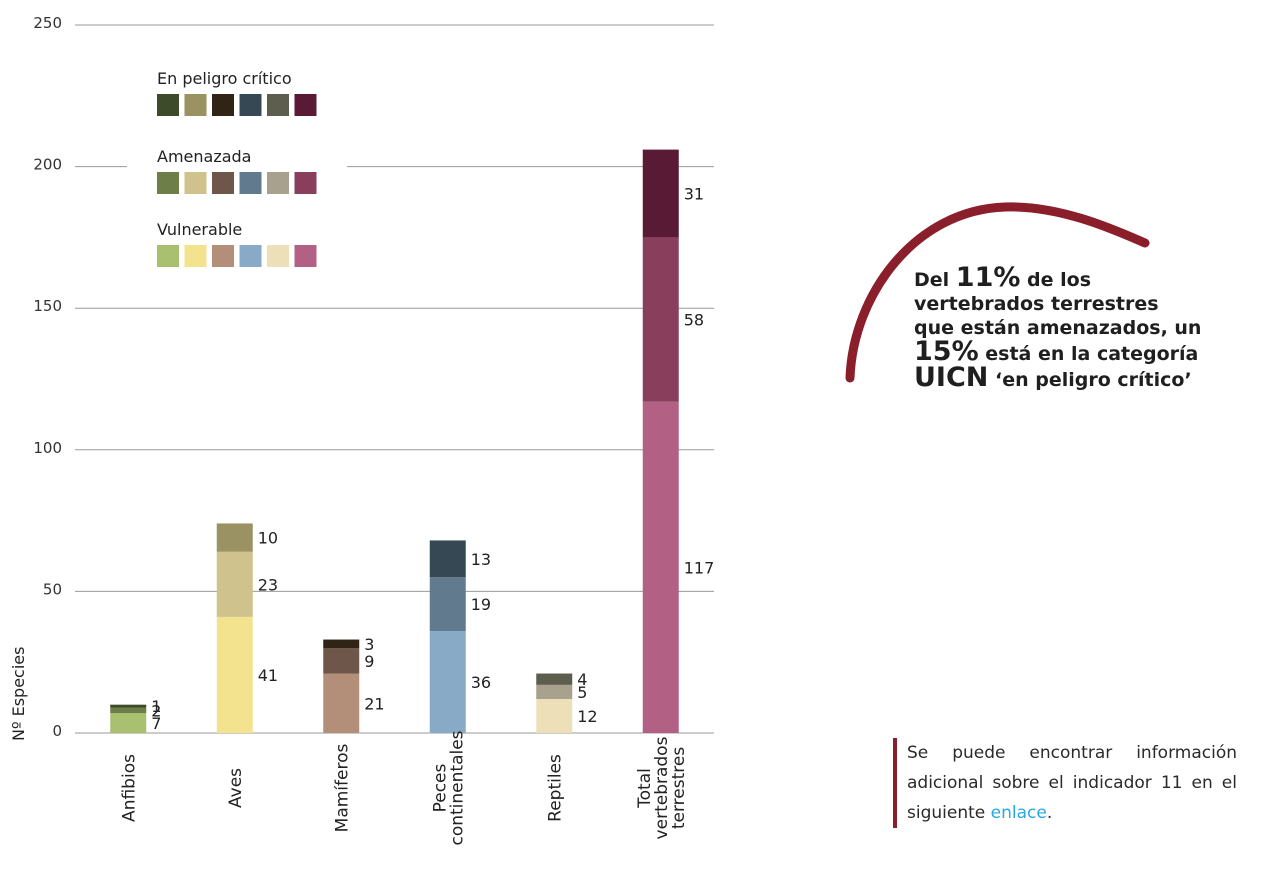 Image resolution: width=1273 pixels, height=871 pixels. I want to click on callout-line-3: que están amenazados, un, so click(1058, 328).